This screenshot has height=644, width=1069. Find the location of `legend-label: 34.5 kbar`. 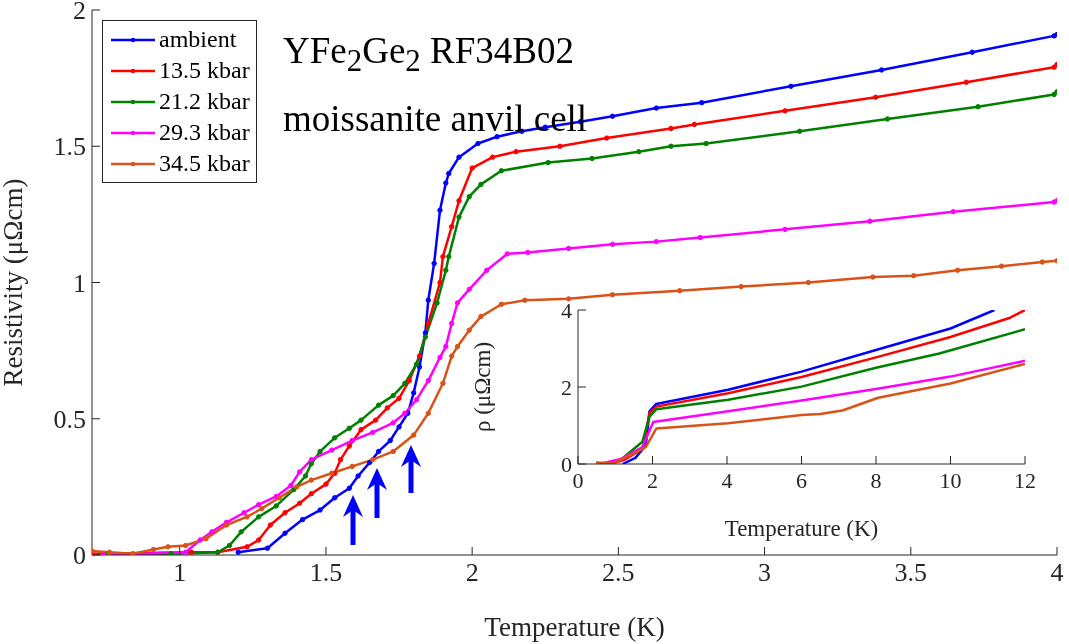

legend-label: 34.5 kbar is located at coordinates (204, 163).